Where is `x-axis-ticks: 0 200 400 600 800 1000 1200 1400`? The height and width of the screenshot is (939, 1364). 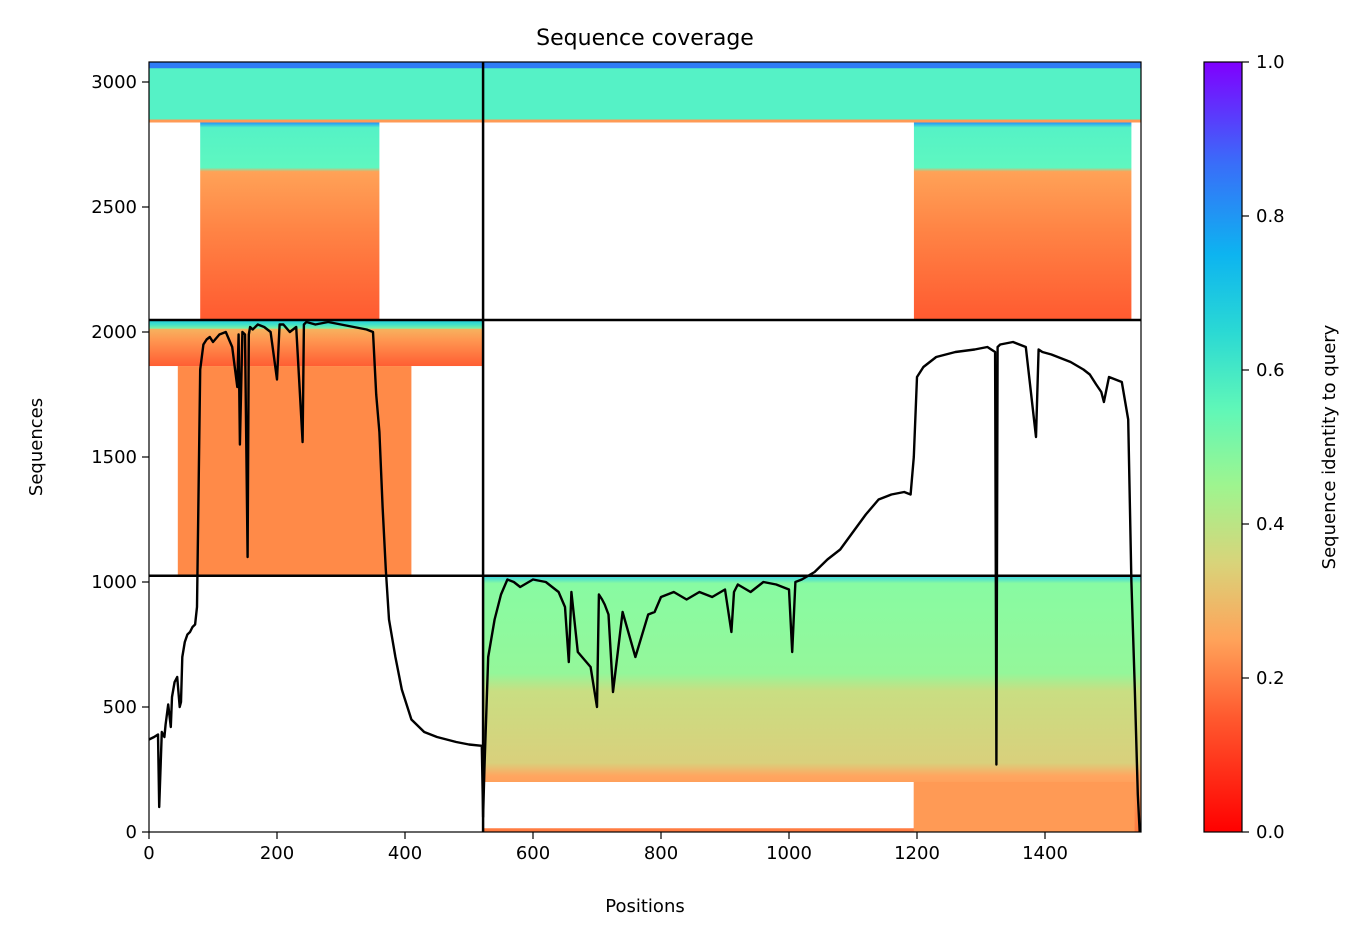
x-axis-ticks: 0 200 400 600 800 1000 1200 1400 is located at coordinates (605, 848).